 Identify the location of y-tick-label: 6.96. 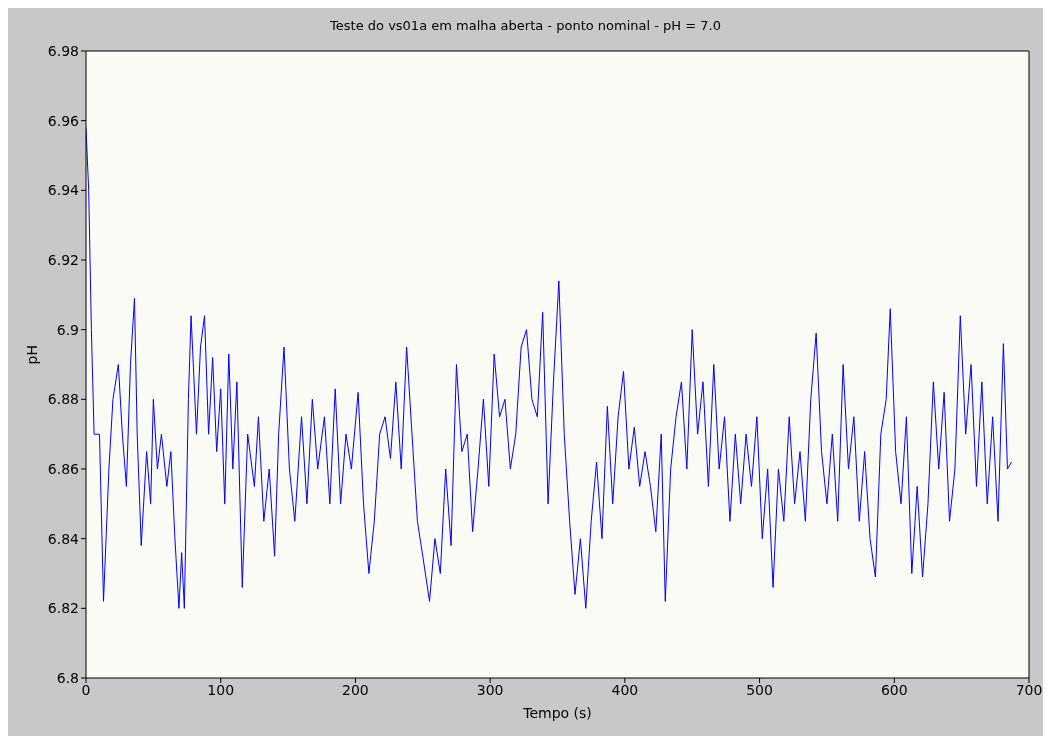
(63, 120).